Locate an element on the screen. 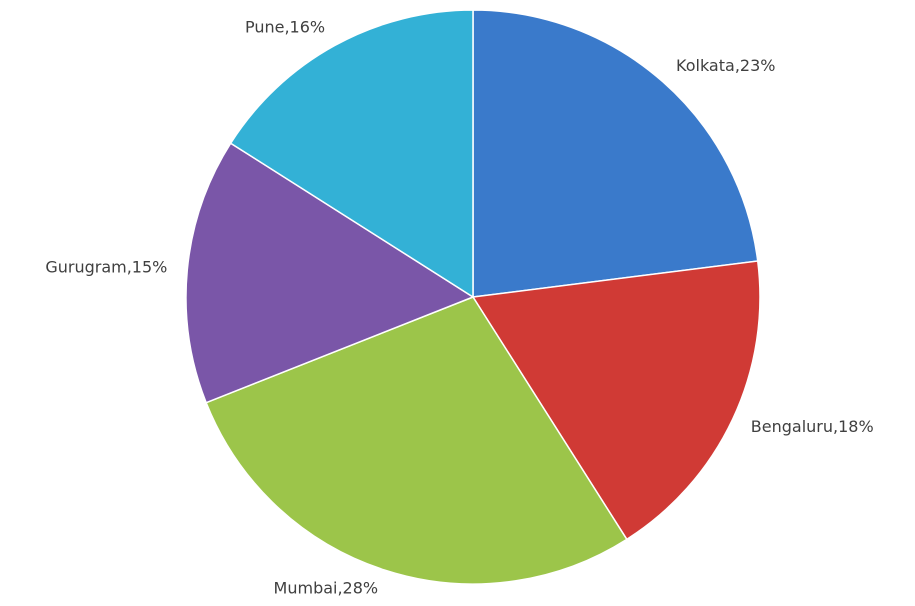 The height and width of the screenshot is (606, 915). data-label: Kolkata,23% is located at coordinates (725, 65).